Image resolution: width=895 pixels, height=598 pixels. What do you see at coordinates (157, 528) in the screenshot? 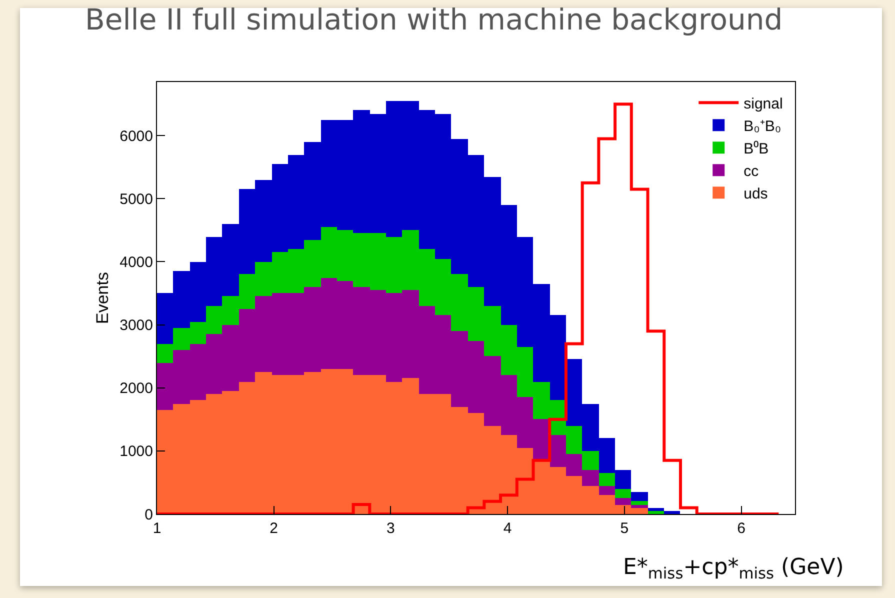
I see `x-tick-label: 1` at bounding box center [157, 528].